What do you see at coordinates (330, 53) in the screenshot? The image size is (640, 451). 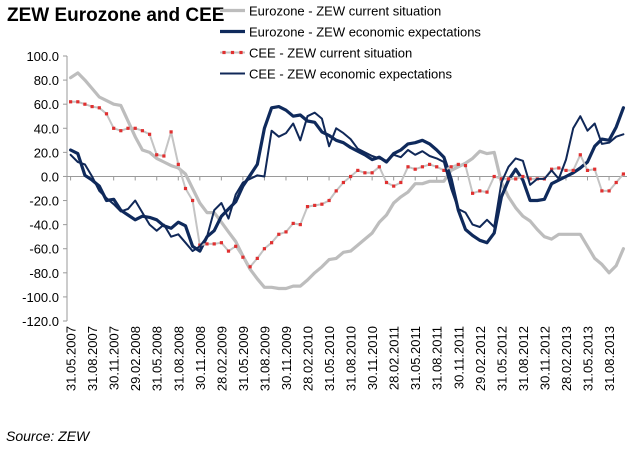 I see `legend-label: CEE - ZEW current situation` at bounding box center [330, 53].